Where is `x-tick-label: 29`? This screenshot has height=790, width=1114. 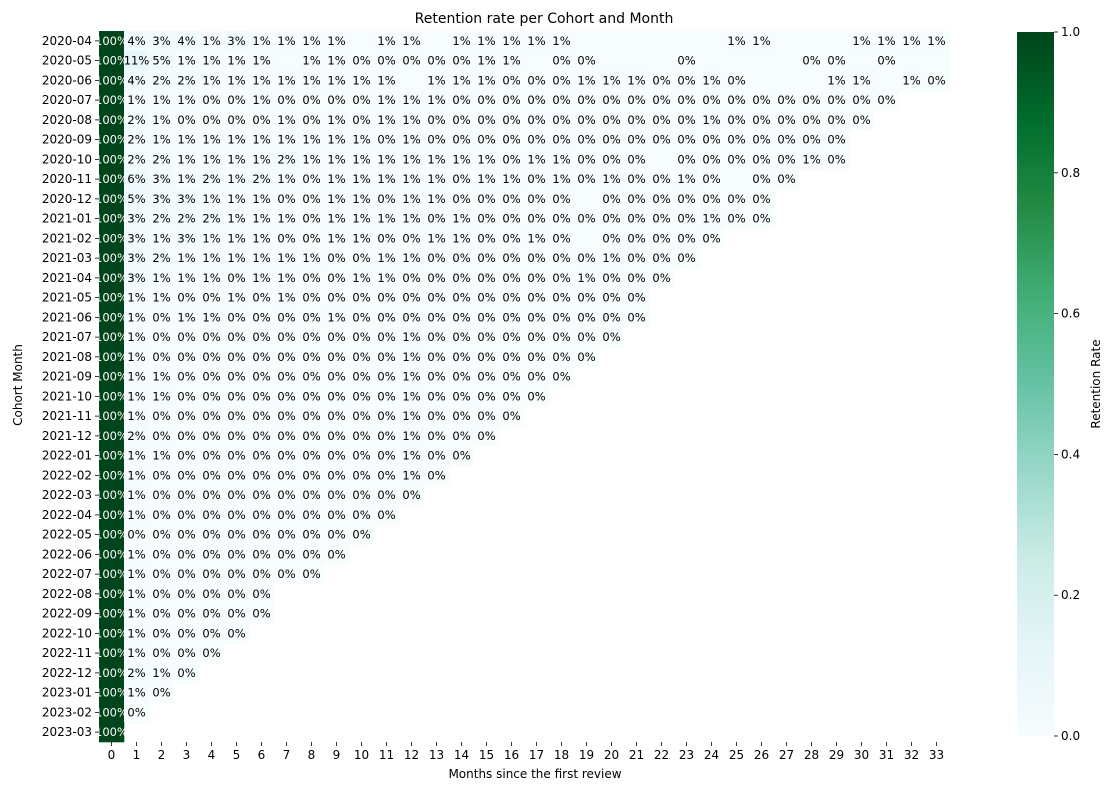
x-tick-label: 29 is located at coordinates (836, 755).